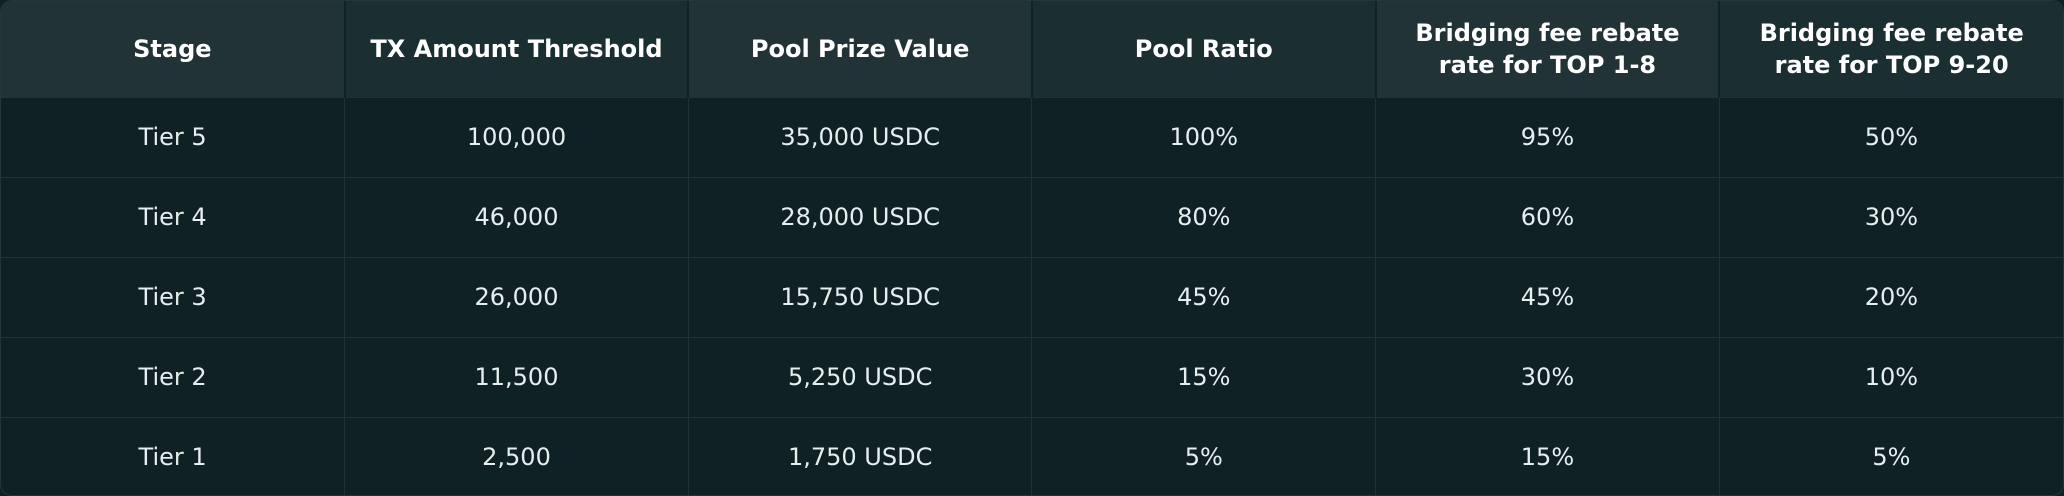 The image size is (2064, 496). What do you see at coordinates (860, 296) in the screenshot?
I see `cell-pool-prize-value: 15,750 USDC` at bounding box center [860, 296].